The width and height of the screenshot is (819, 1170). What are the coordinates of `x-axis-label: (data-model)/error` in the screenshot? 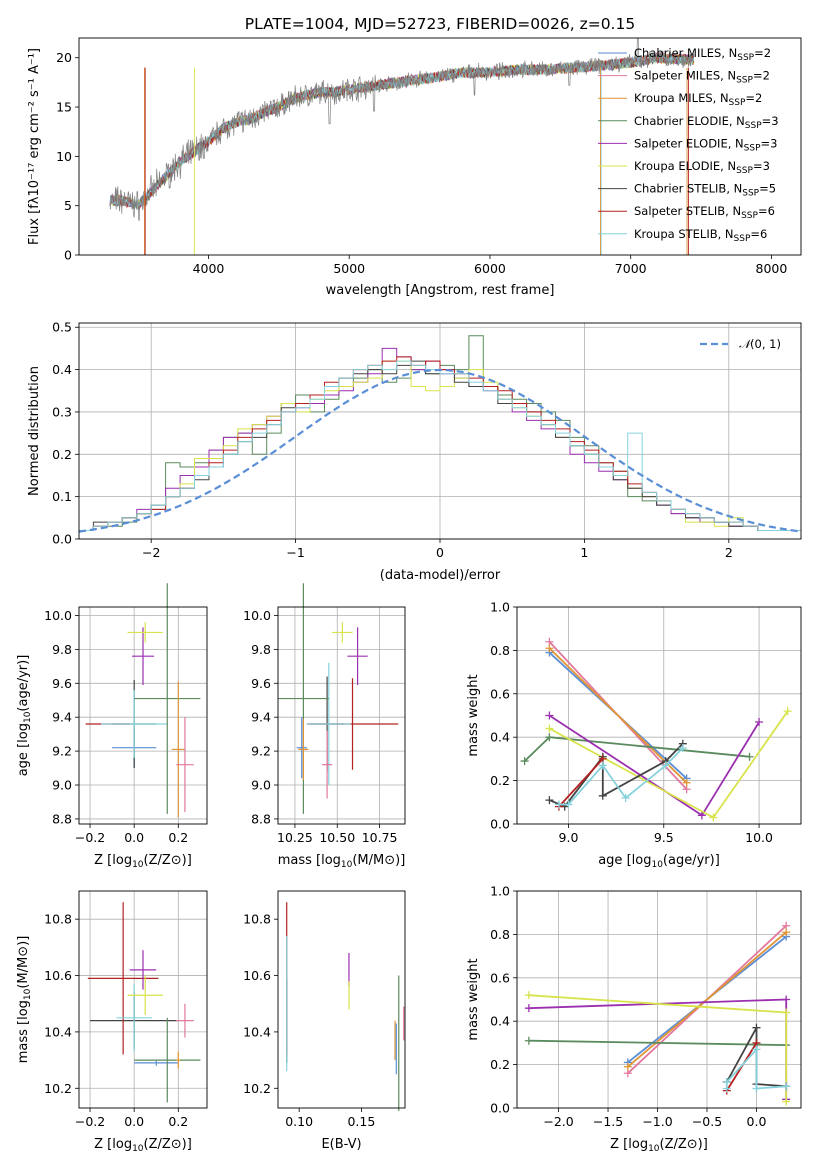 It's located at (440, 575).